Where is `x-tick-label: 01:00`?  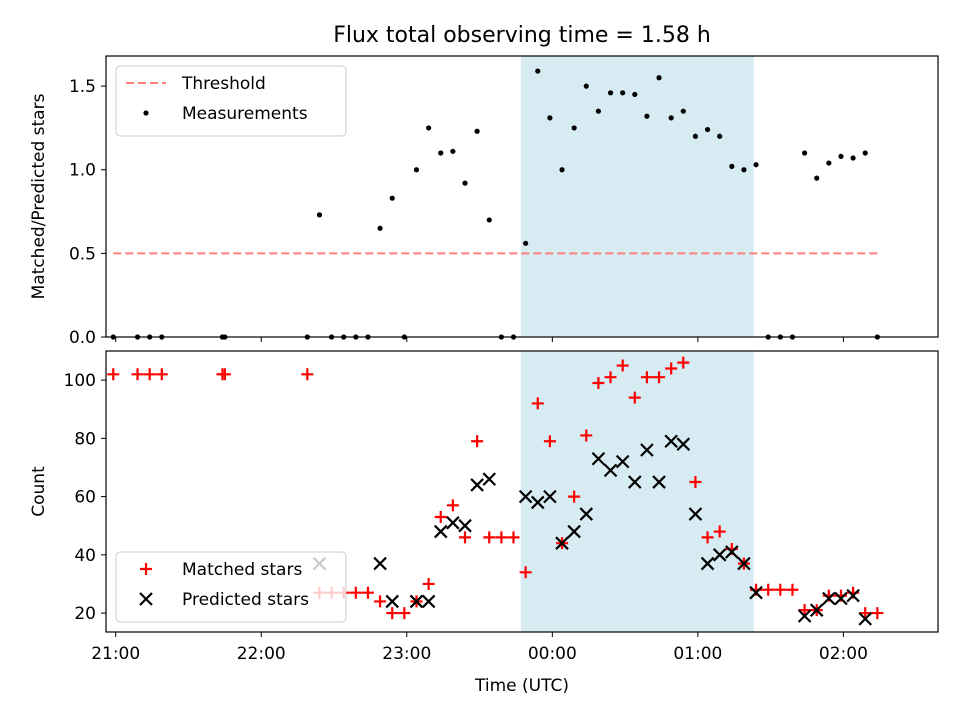 x-tick-label: 01:00 is located at coordinates (697, 654).